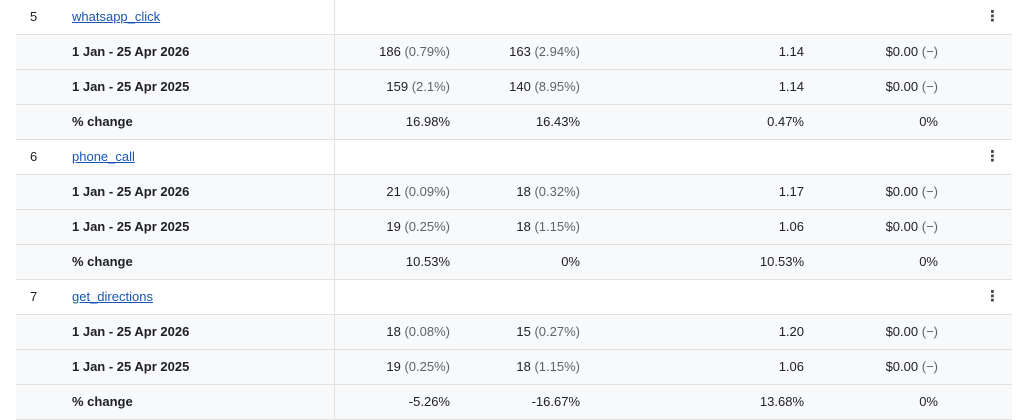  Describe the element at coordinates (544, 51) in the screenshot. I see `metric-users: 163 (2.94%)` at that location.